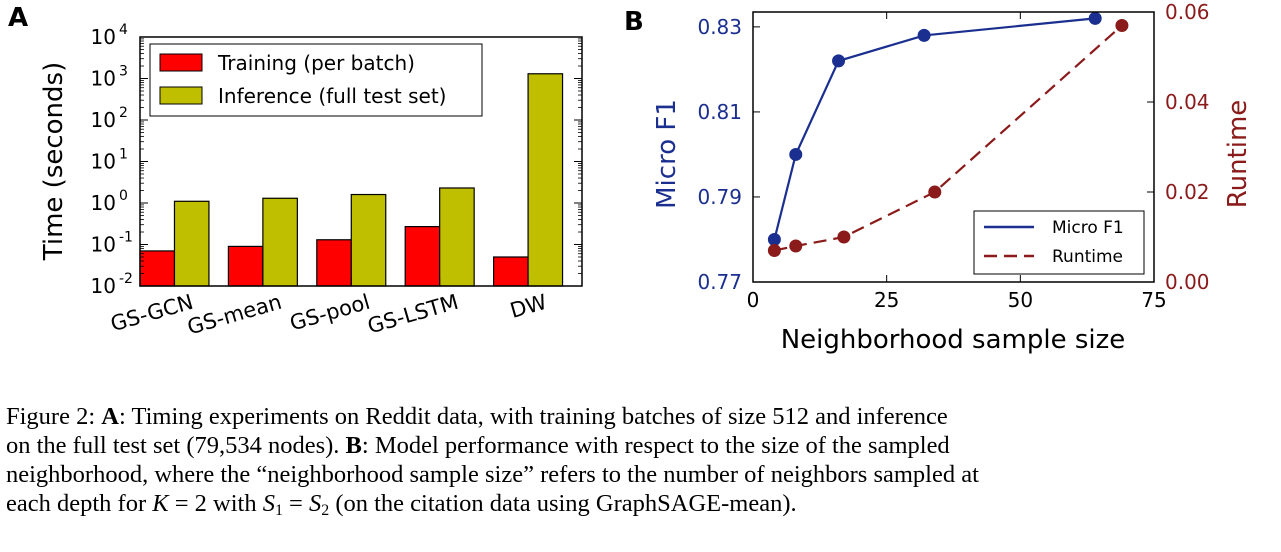  What do you see at coordinates (79, 503) in the screenshot?
I see `caption-text-4a: each depth for` at bounding box center [79, 503].